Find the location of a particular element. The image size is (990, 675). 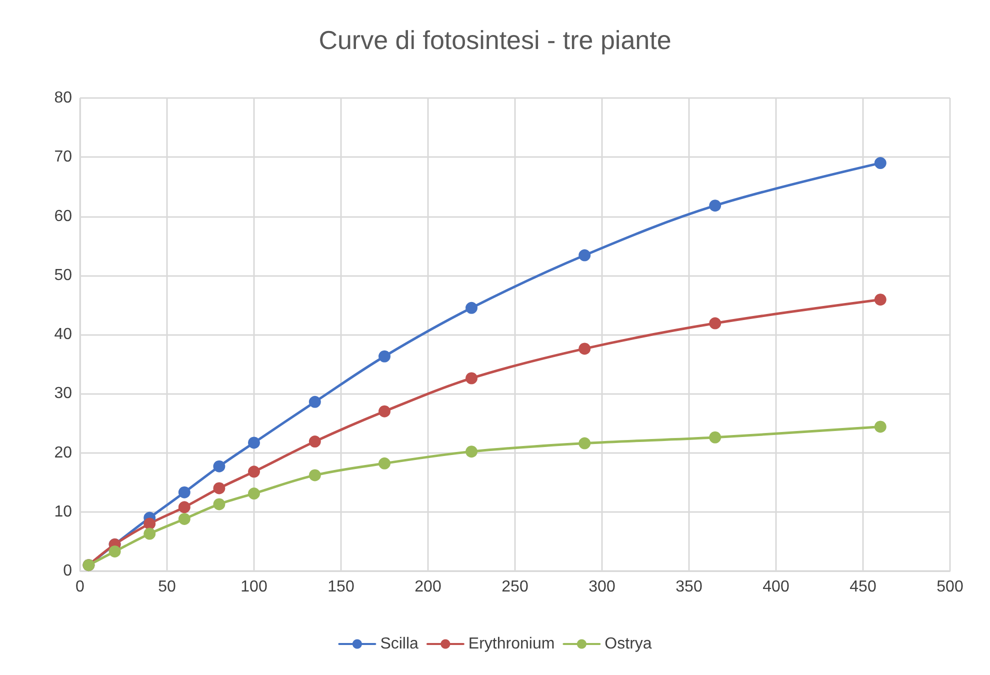

x-tick-label: 350 is located at coordinates (689, 587).